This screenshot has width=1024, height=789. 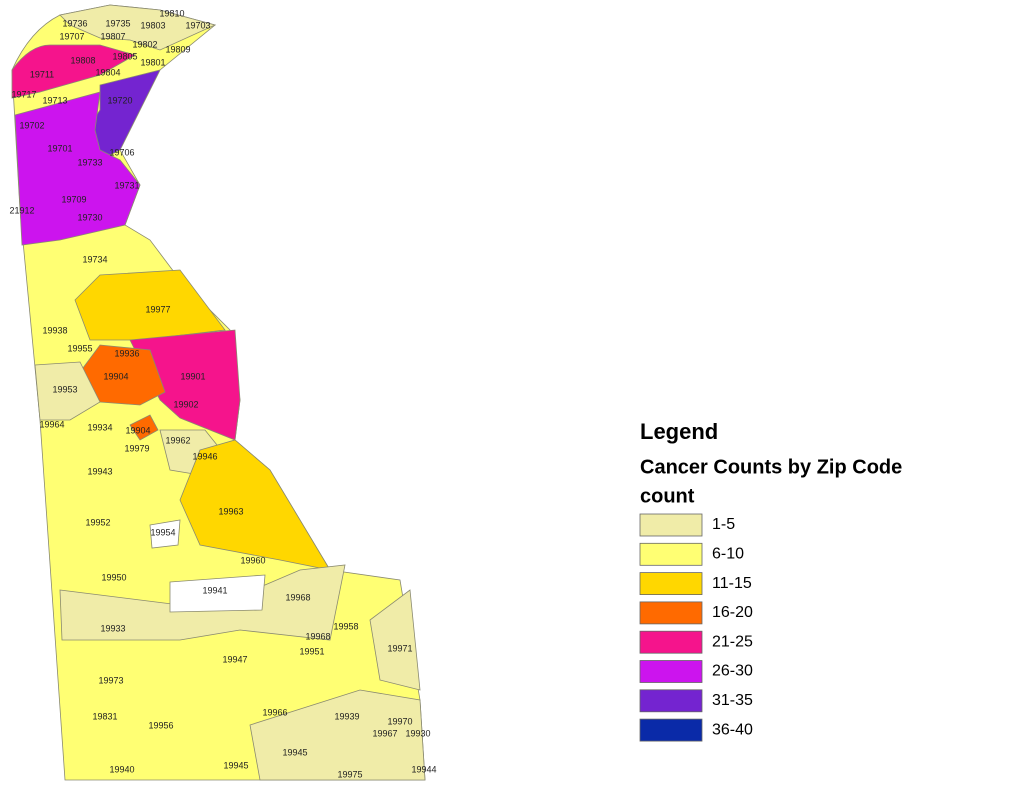 What do you see at coordinates (384, 733) in the screenshot?
I see `zip-label: 19967` at bounding box center [384, 733].